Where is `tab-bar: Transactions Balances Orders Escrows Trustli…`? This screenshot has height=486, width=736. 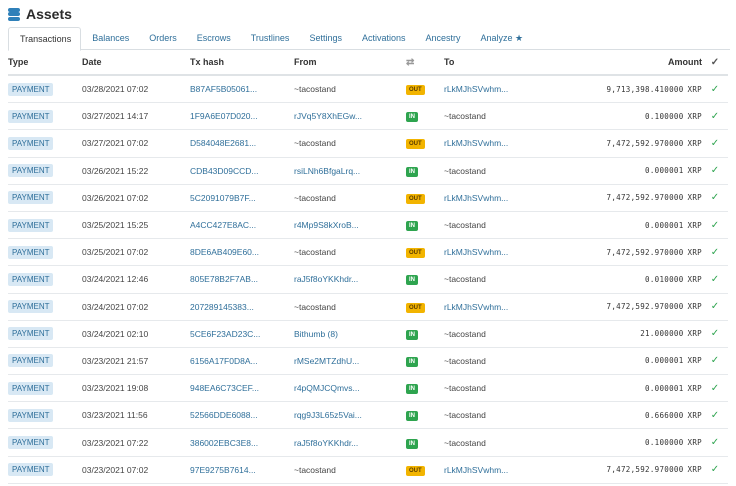 tab-bar: Transactions Balances Orders Escrows Trustli… is located at coordinates (369, 39).